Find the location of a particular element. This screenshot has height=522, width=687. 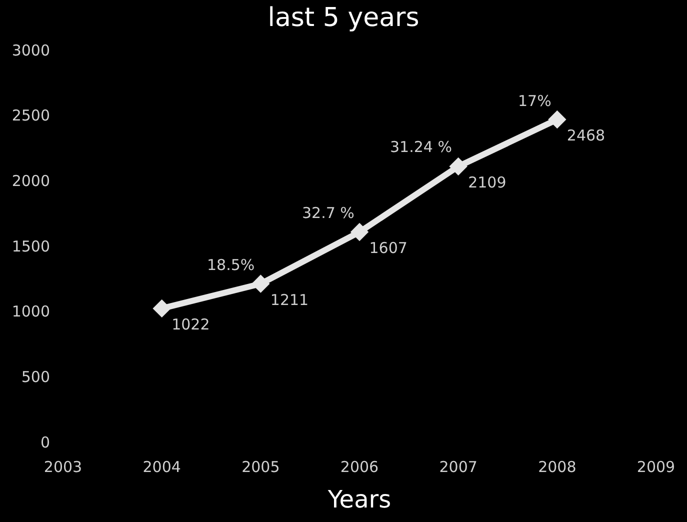

y-tick-label: 3000 is located at coordinates (31, 50).